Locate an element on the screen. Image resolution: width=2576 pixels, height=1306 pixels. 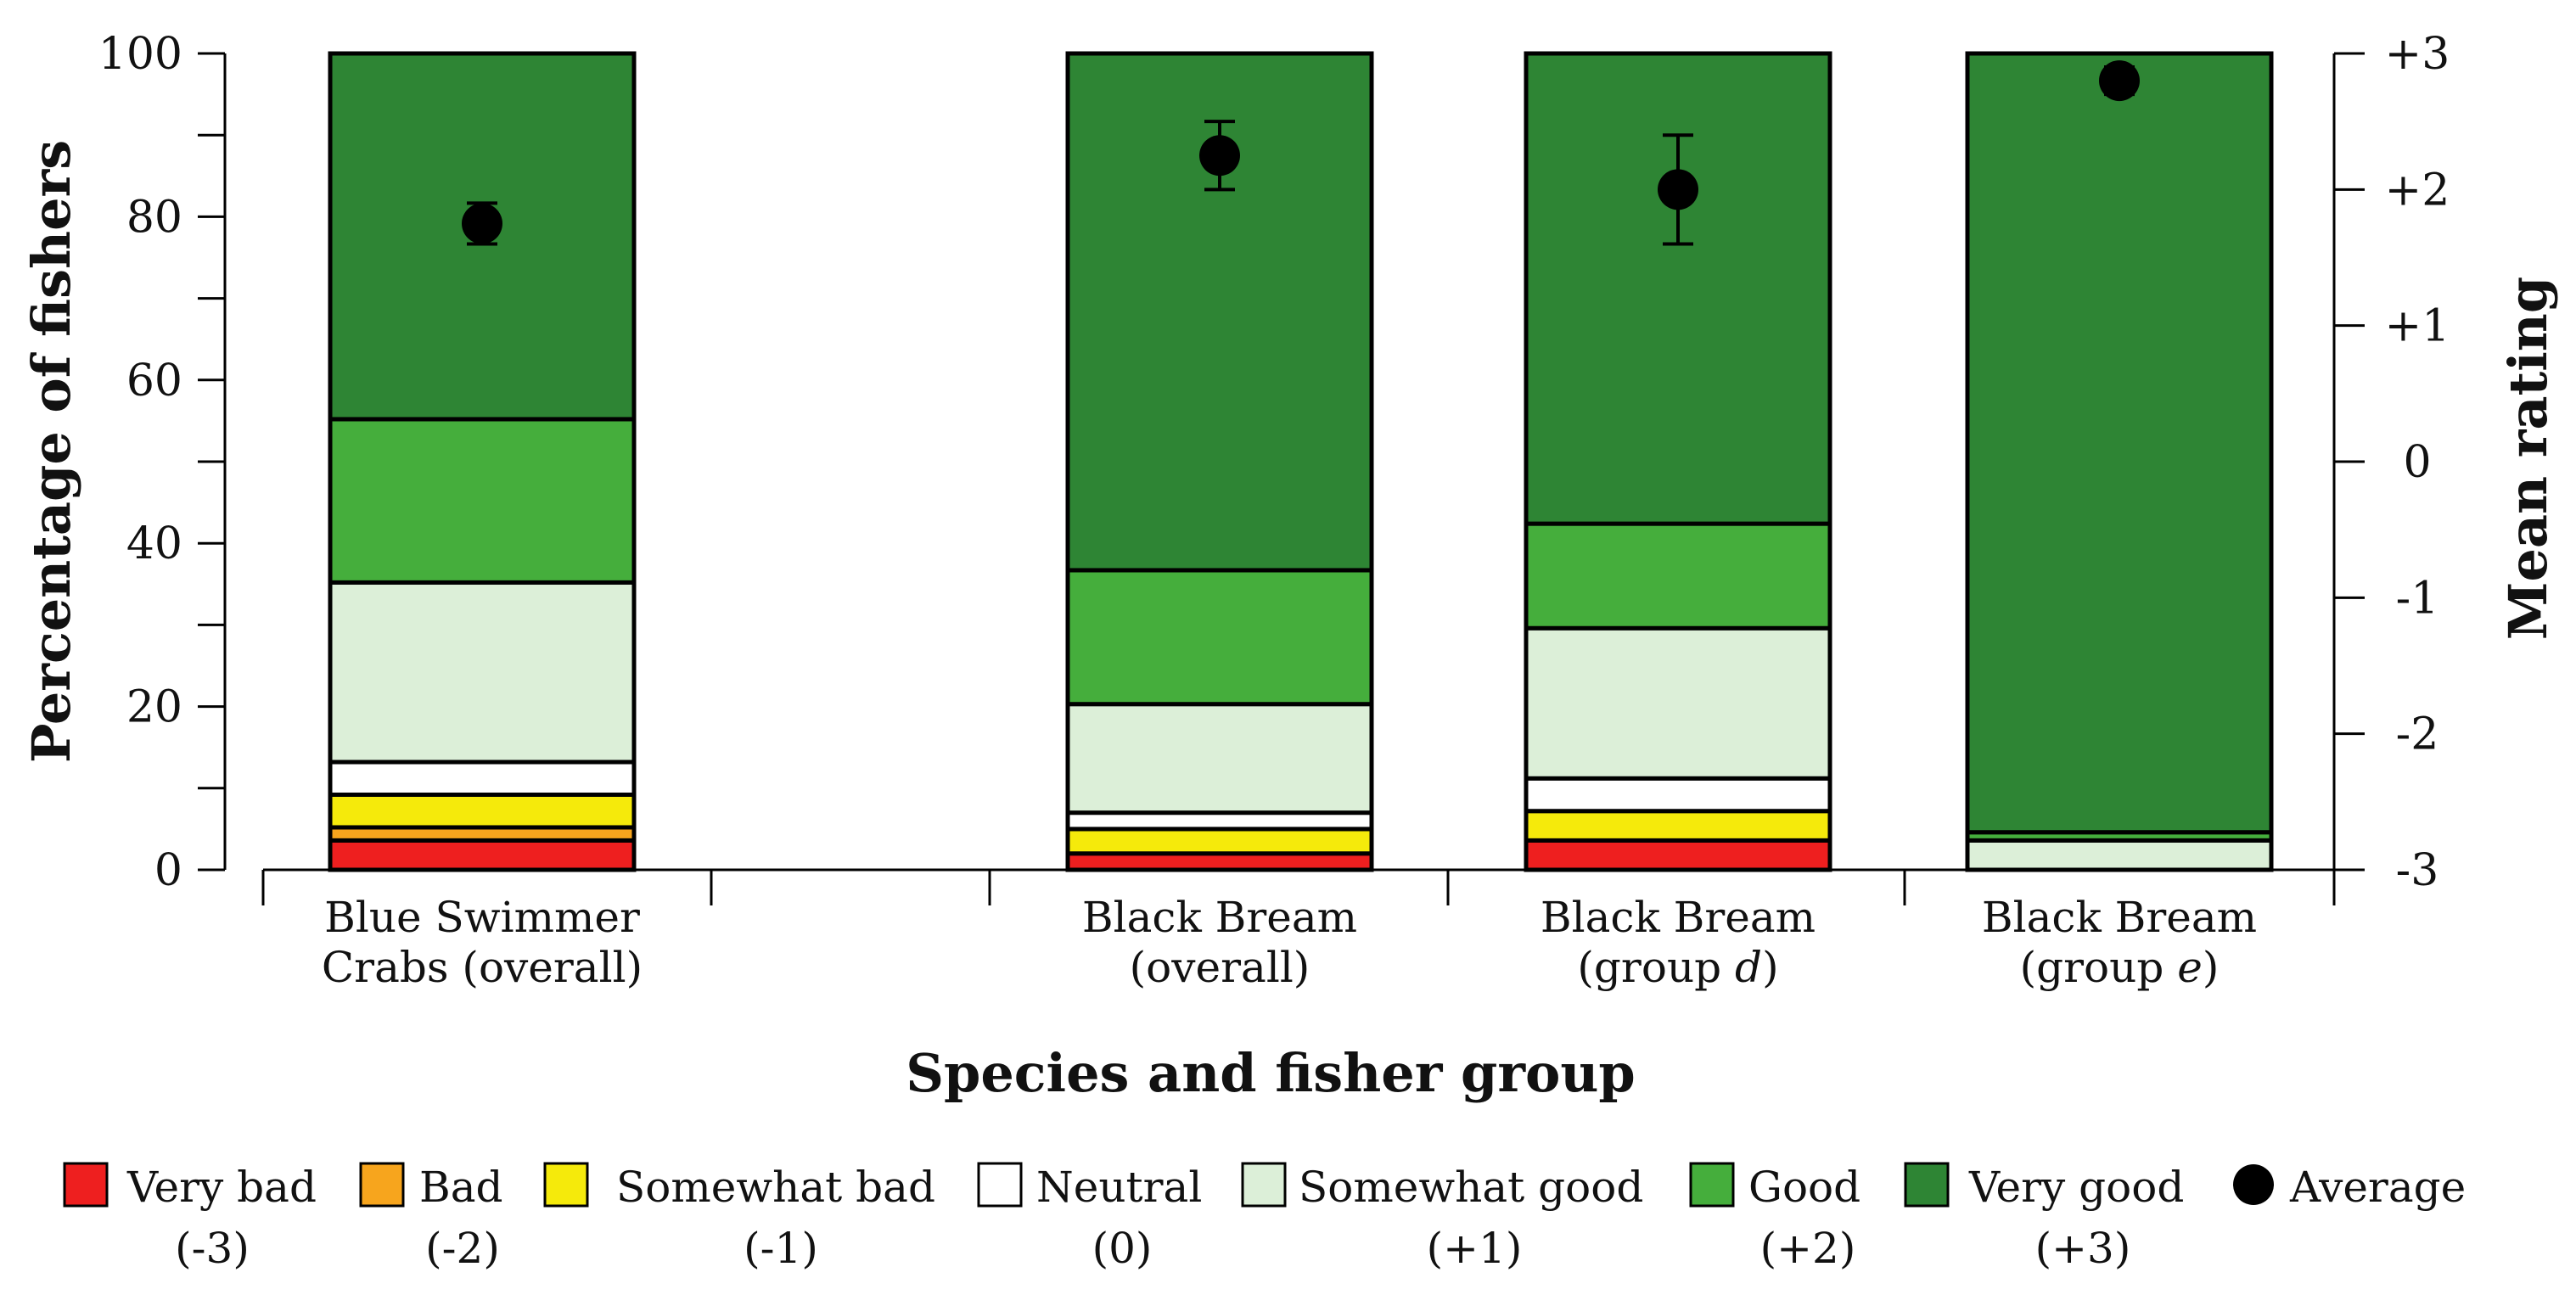
legend-average-label: Average is located at coordinates (2377, 1187).